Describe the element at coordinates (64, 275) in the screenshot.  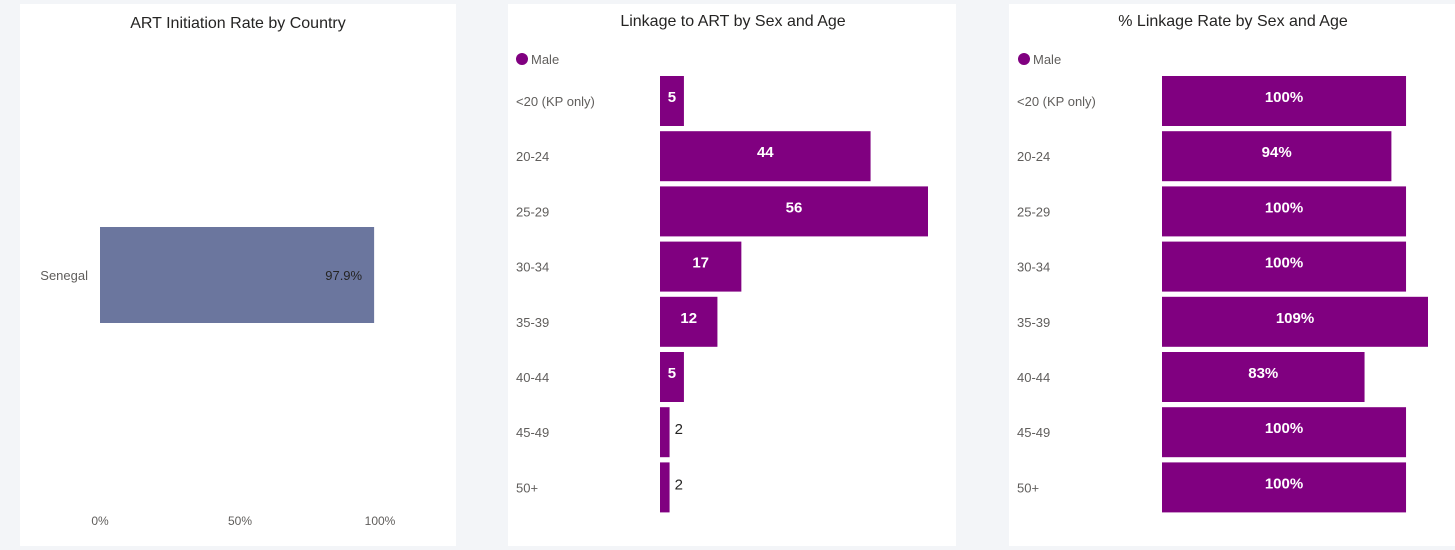
I see `category-label: Senegal` at that location.